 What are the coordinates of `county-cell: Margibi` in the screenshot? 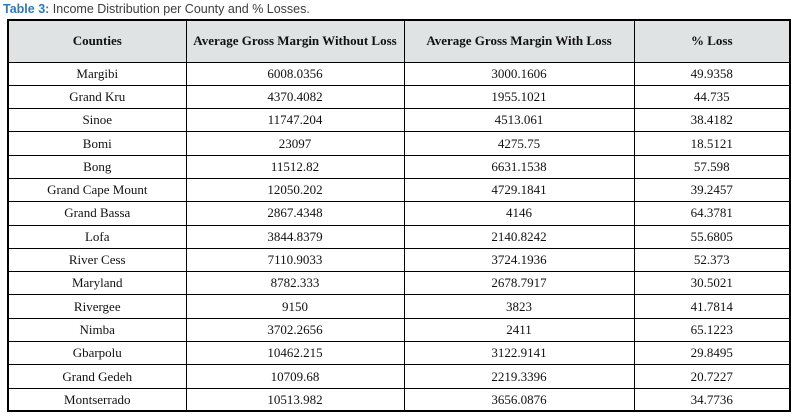 It's located at (97, 73).